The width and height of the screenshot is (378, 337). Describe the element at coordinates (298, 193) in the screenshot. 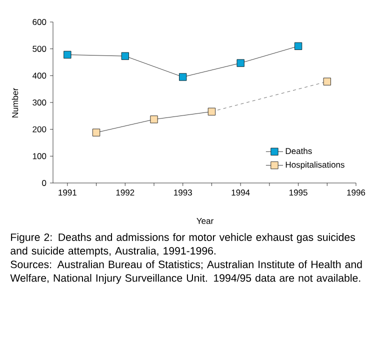

I see `x-tick-label: 1995` at that location.